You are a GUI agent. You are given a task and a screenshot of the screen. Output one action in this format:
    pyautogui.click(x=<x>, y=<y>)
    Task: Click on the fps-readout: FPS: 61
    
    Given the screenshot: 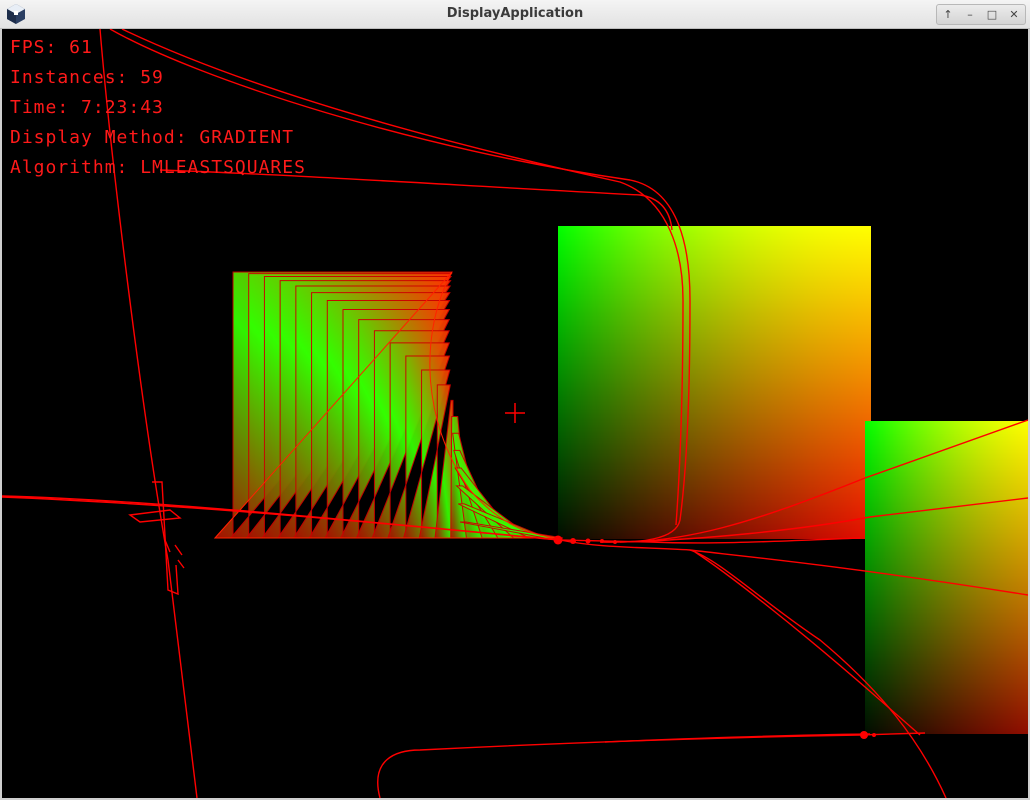 What is the action you would take?
    pyautogui.click(x=51, y=47)
    